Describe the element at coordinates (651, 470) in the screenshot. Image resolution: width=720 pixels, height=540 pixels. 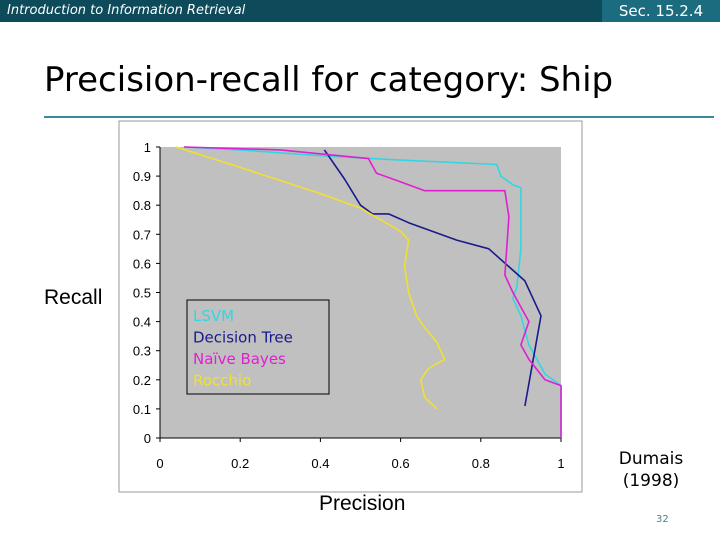
I see `citation: Dumais (1998)` at that location.